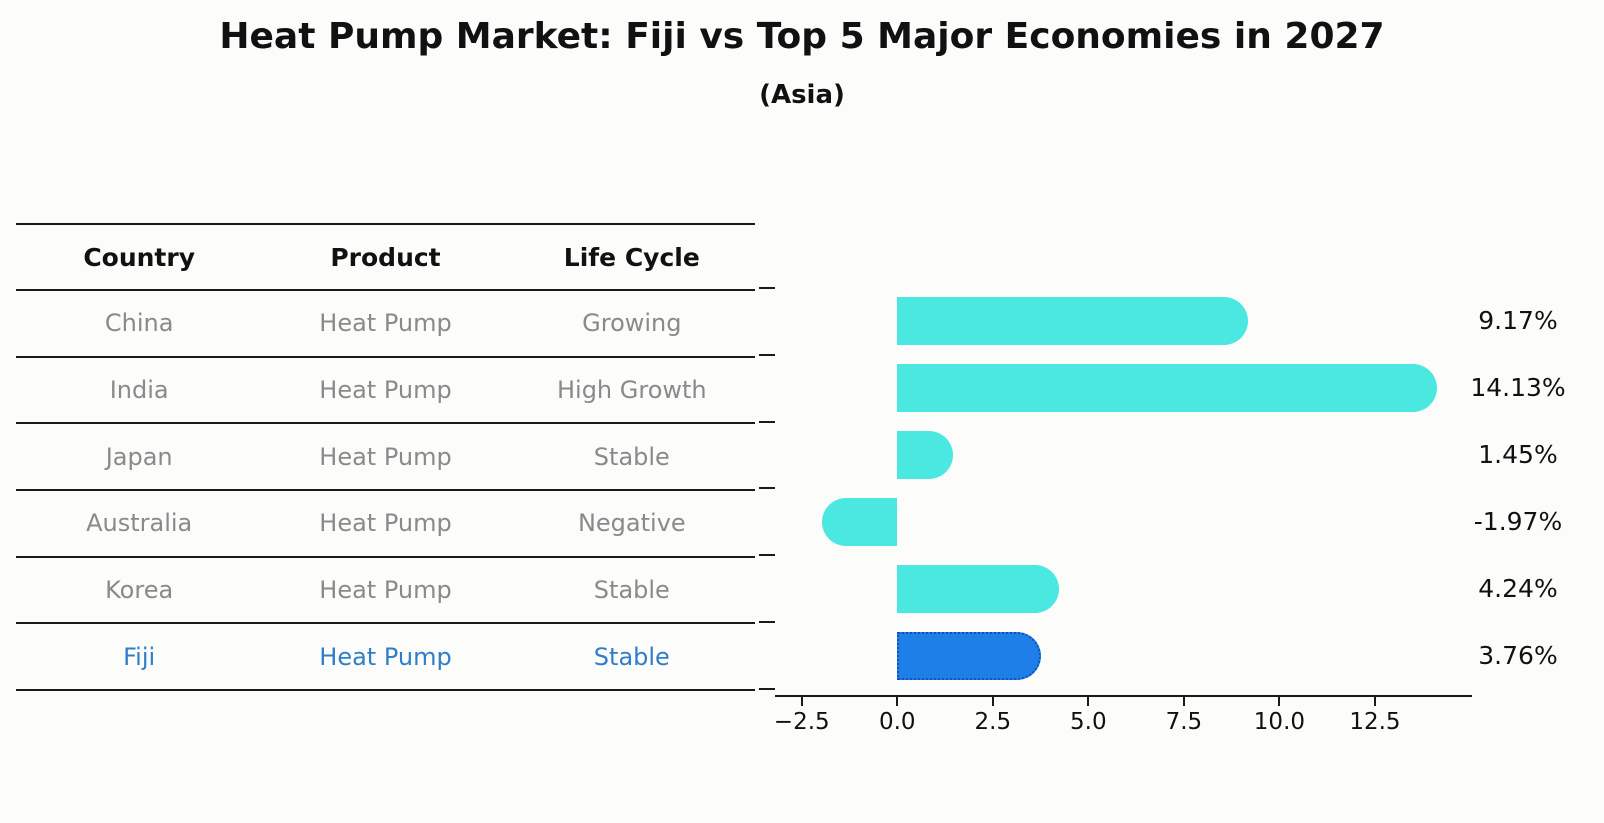  I want to click on header-cell-country: Country, so click(139, 257).